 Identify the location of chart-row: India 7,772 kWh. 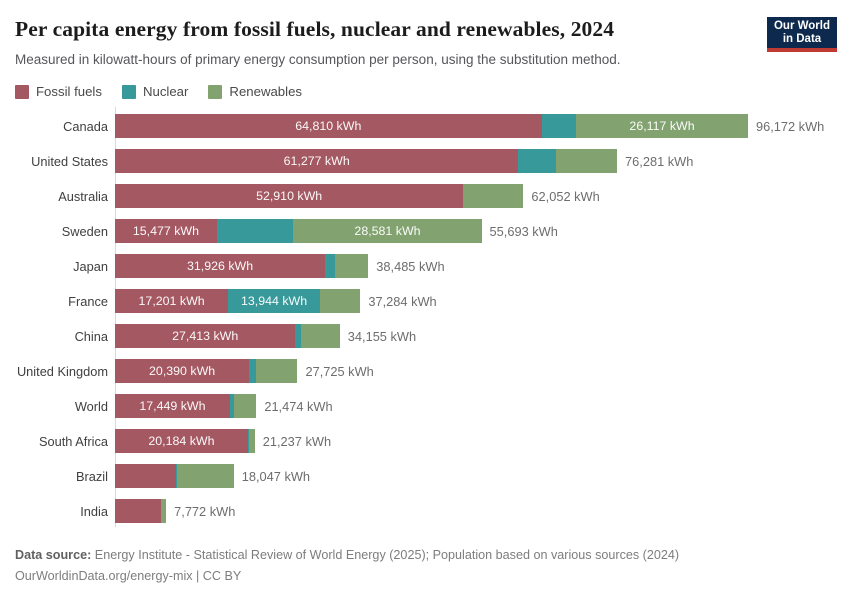
(432, 511).